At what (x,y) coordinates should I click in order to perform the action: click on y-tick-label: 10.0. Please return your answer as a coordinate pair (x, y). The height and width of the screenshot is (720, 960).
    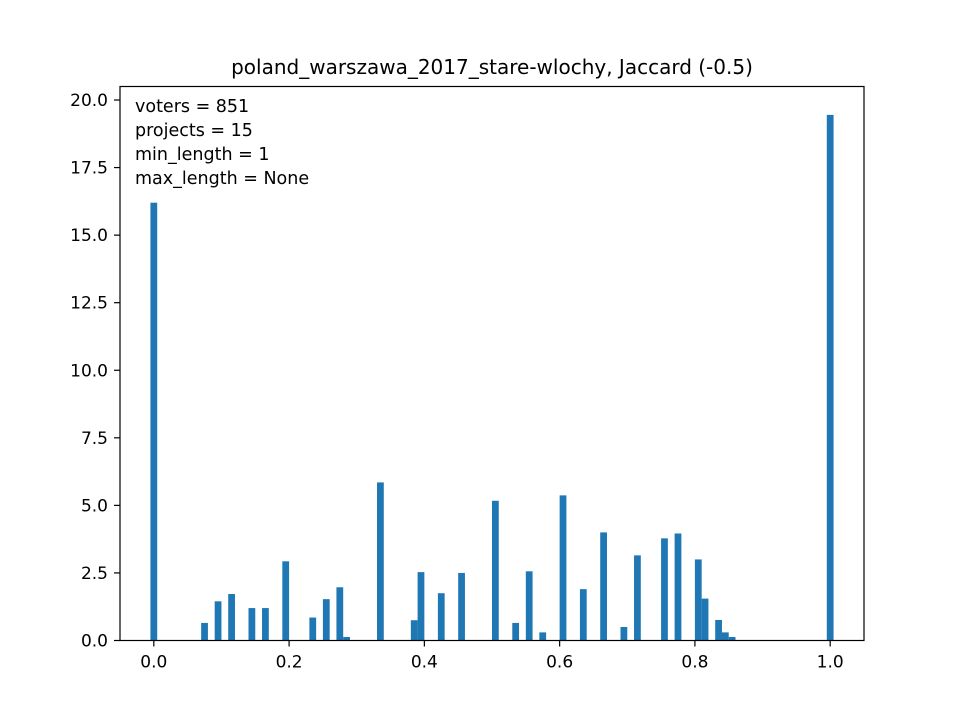
    Looking at the image, I should click on (89, 371).